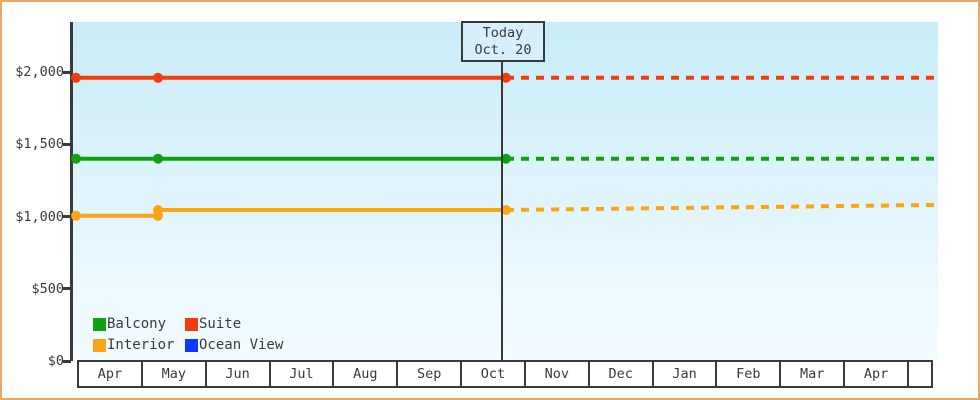 This screenshot has height=400, width=980. Describe the element at coordinates (302, 374) in the screenshot. I see `month-cell: Jul` at that location.